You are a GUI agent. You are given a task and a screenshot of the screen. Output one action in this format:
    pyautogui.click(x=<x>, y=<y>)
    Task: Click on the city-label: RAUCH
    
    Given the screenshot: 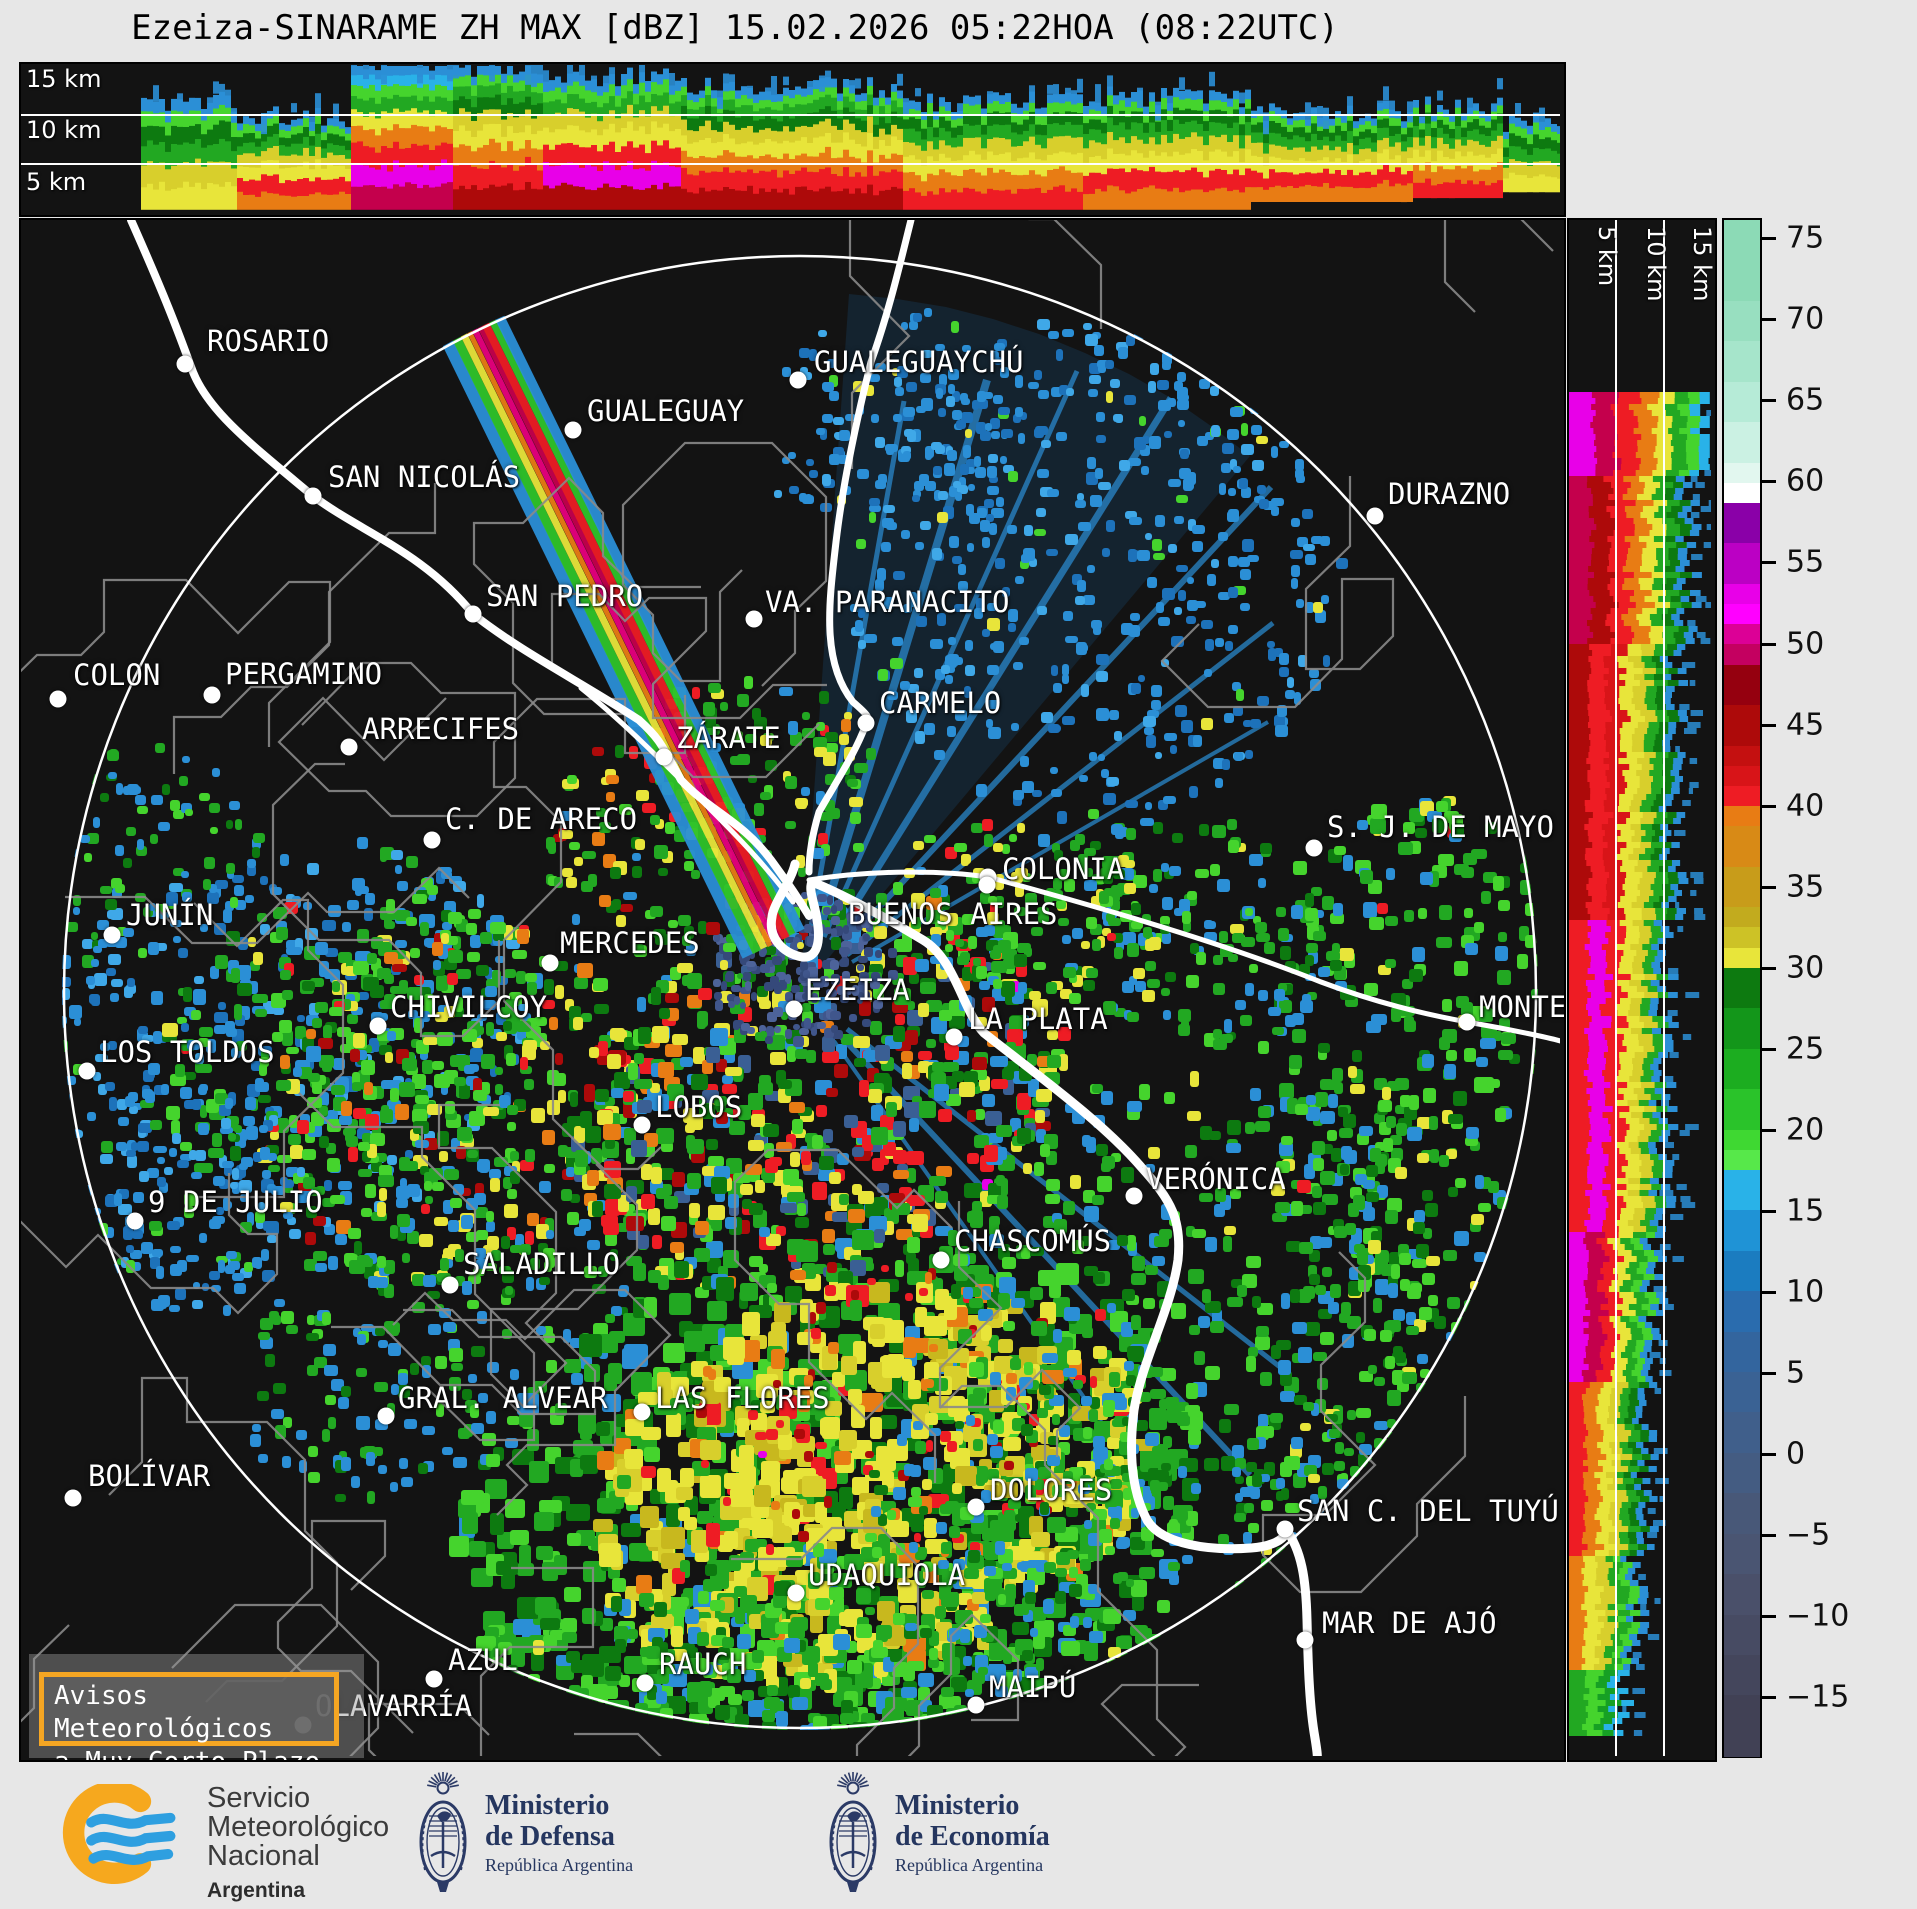 What is the action you would take?
    pyautogui.click(x=703, y=1664)
    